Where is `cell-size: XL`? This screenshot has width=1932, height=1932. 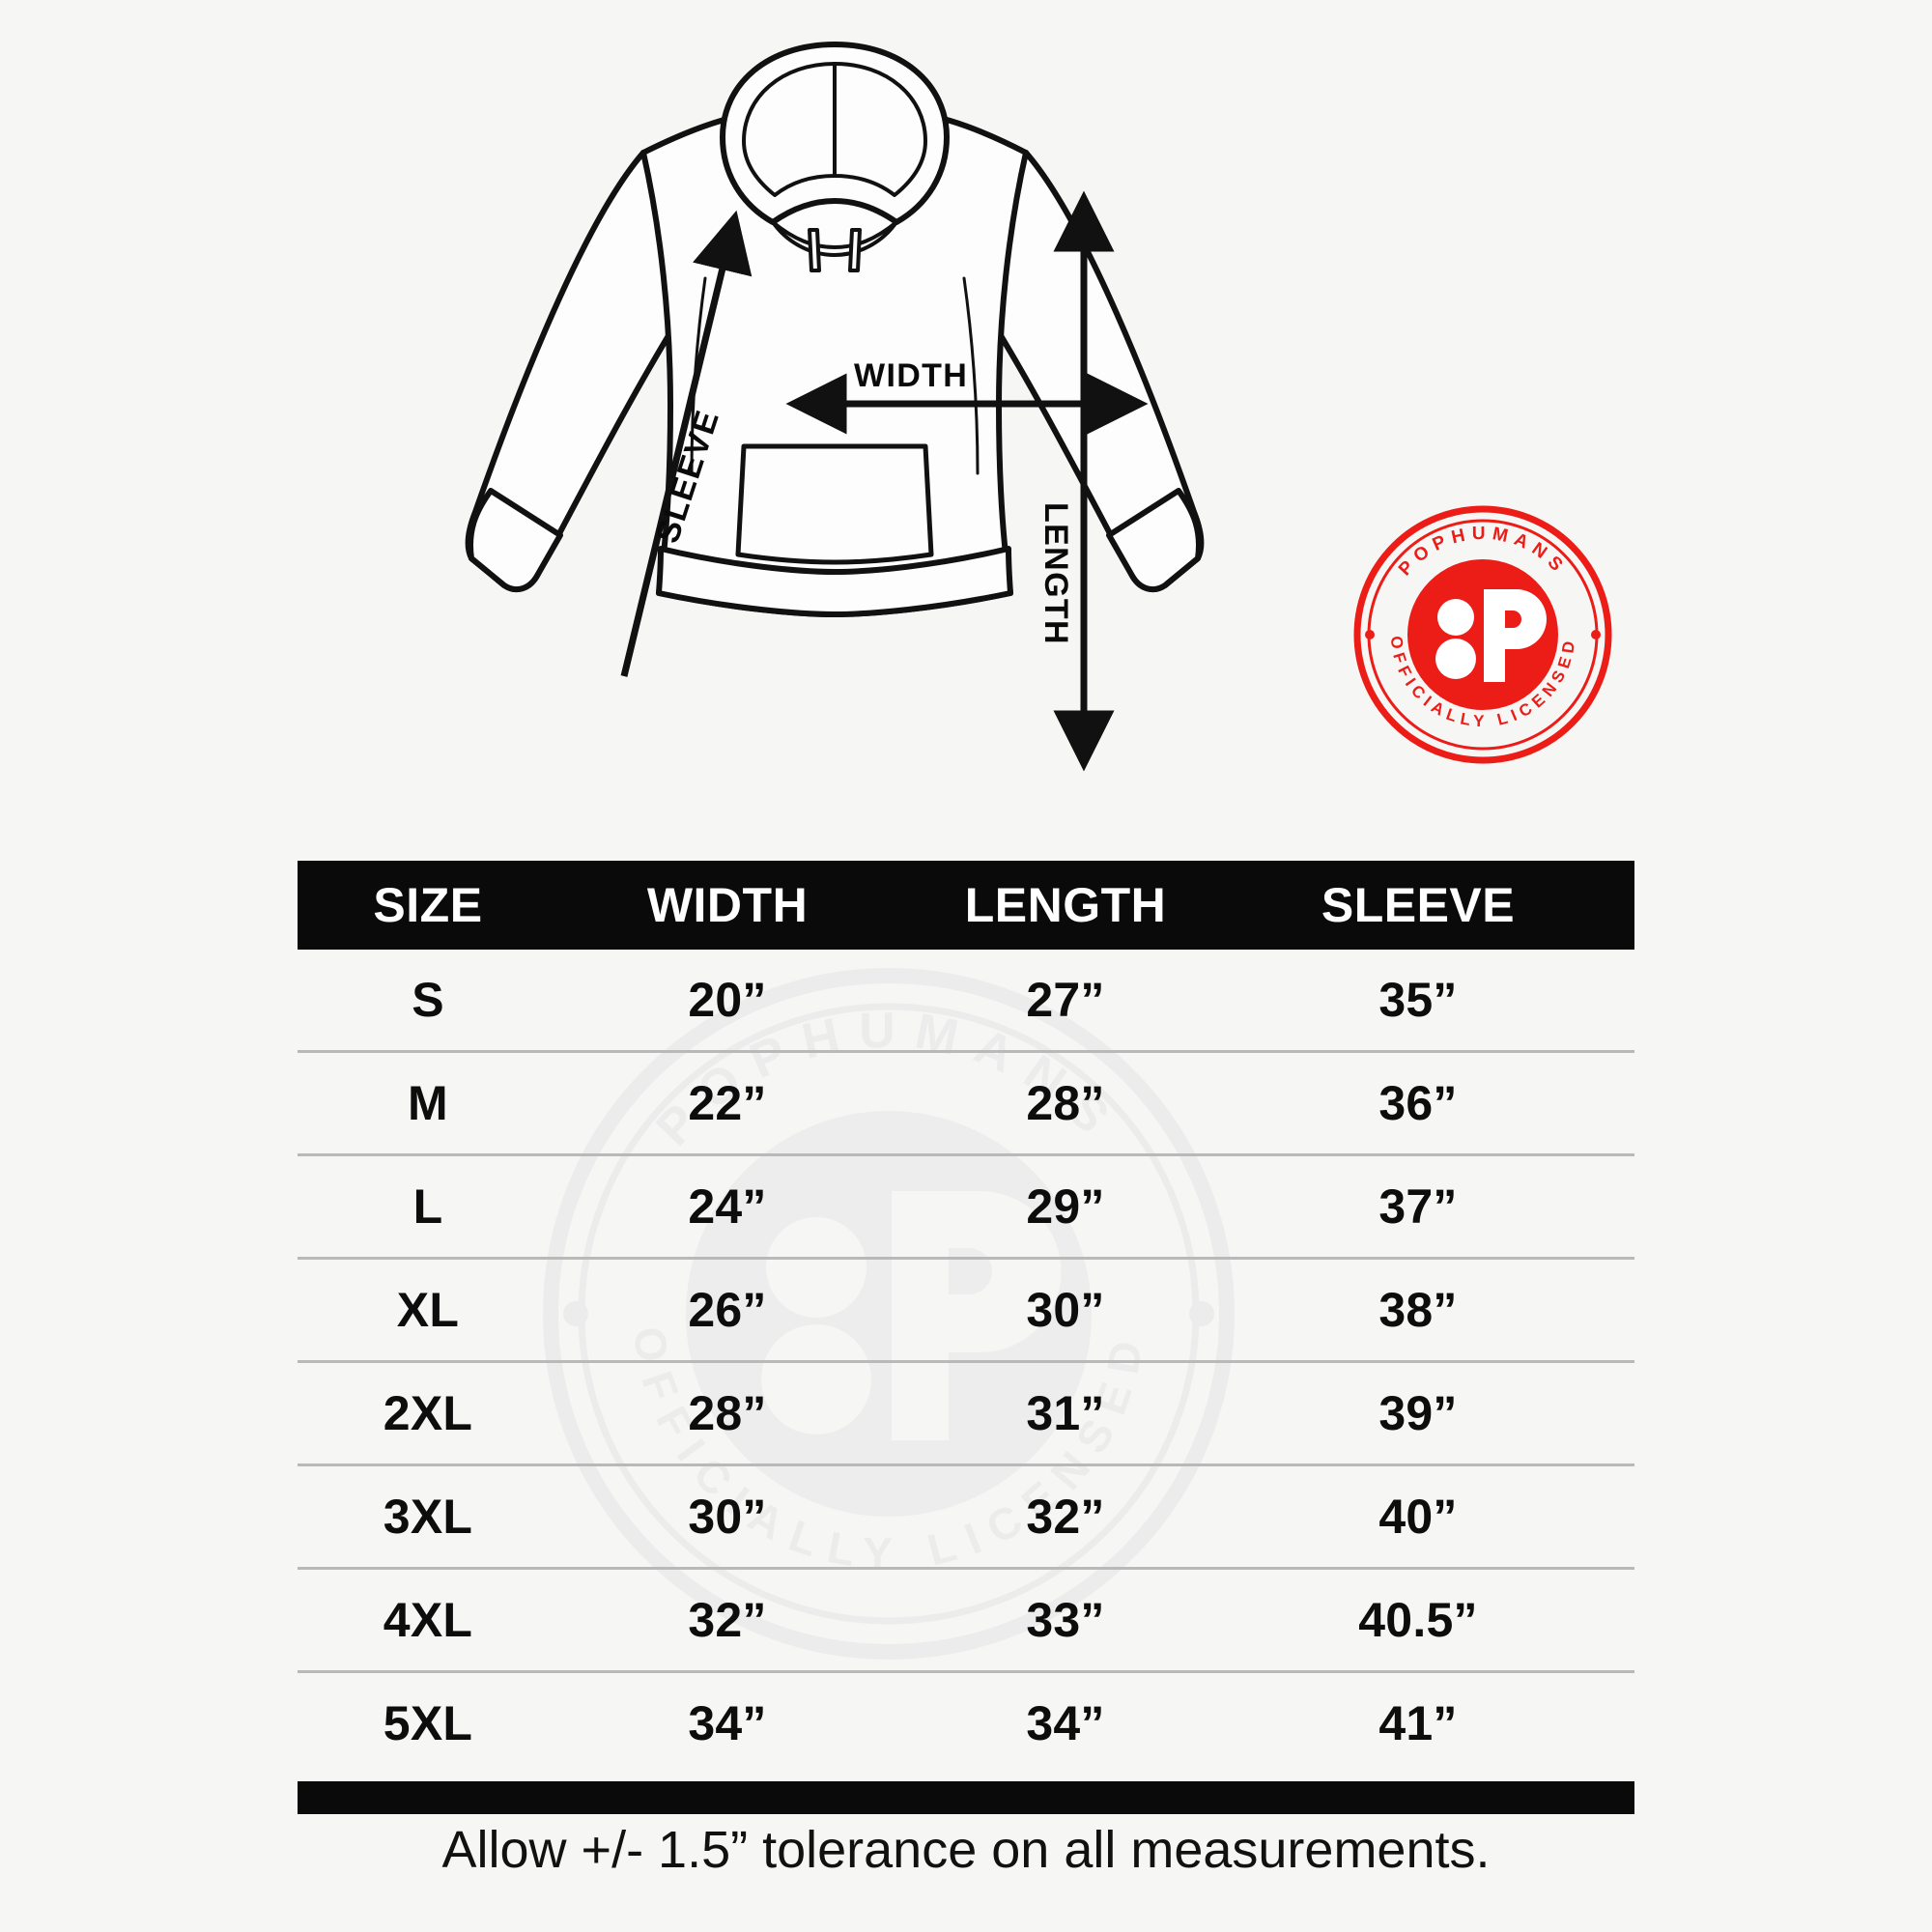
cell-size: XL is located at coordinates (428, 1310).